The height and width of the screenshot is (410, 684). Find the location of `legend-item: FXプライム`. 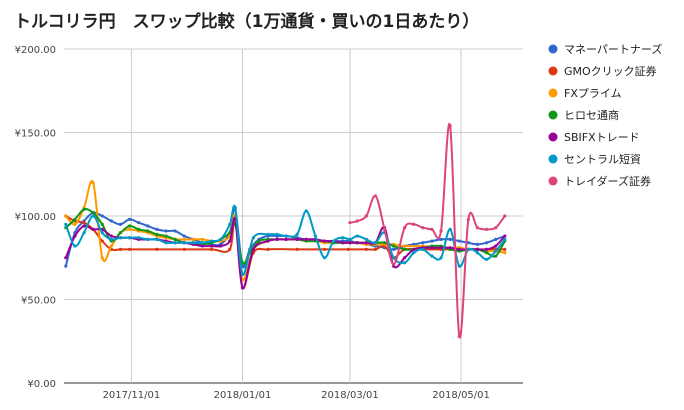

legend-item: FXプライム is located at coordinates (585, 93).